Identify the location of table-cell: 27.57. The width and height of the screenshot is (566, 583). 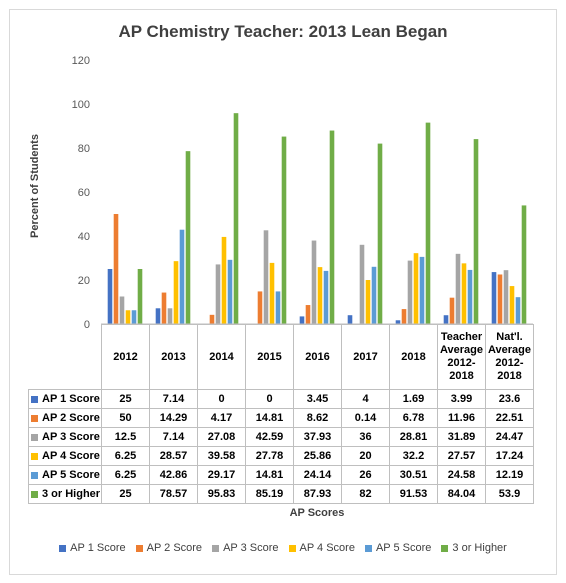
(461, 456).